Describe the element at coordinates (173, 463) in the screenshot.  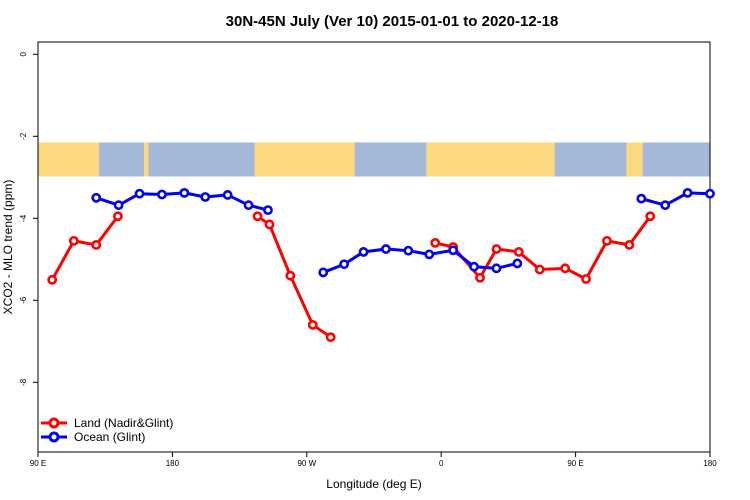
I see `x-tick-label-1: 180` at that location.